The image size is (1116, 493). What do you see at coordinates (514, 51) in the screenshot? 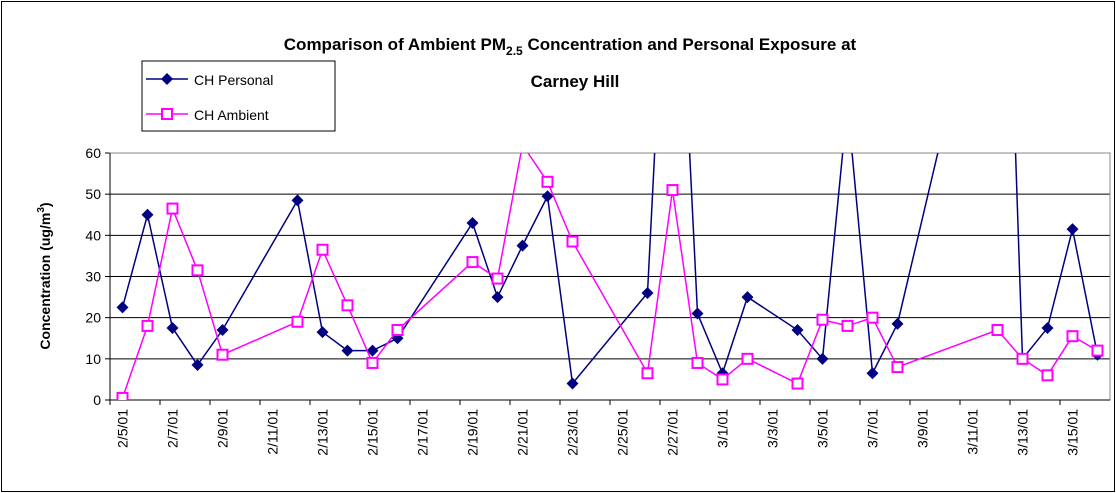
I see `title-subscript: 2.5` at bounding box center [514, 51].